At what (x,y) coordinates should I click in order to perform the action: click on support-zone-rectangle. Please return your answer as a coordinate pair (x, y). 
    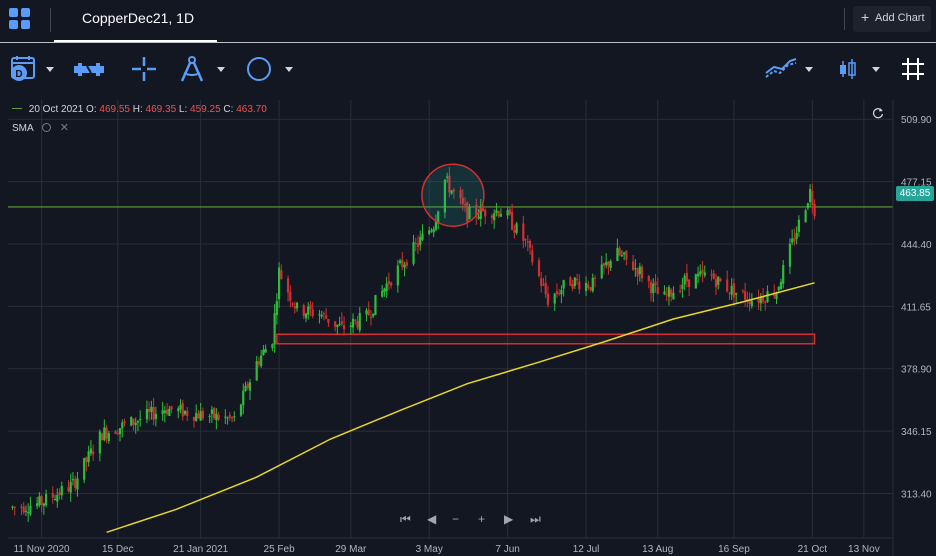
    Looking at the image, I should click on (546, 339).